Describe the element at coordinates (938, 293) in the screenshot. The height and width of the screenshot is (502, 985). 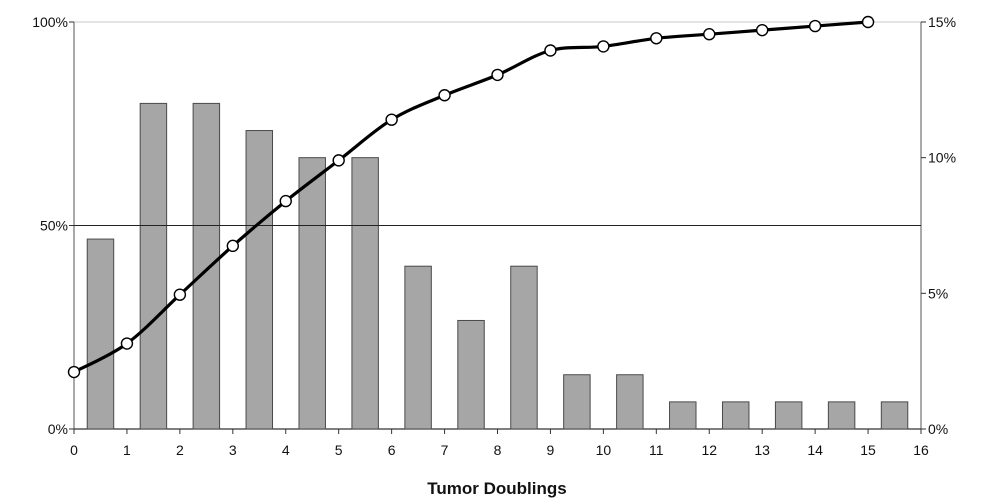
I see `right-tick-label: 5%` at that location.